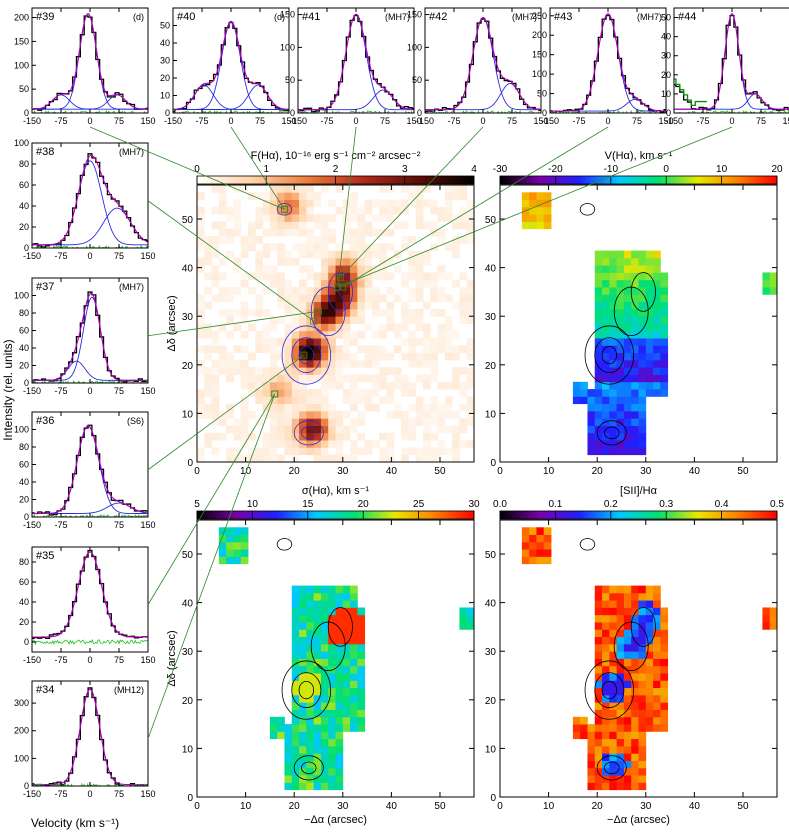 The image size is (789, 835). I want to click on y-tick-label: 60, so click(24, 331).